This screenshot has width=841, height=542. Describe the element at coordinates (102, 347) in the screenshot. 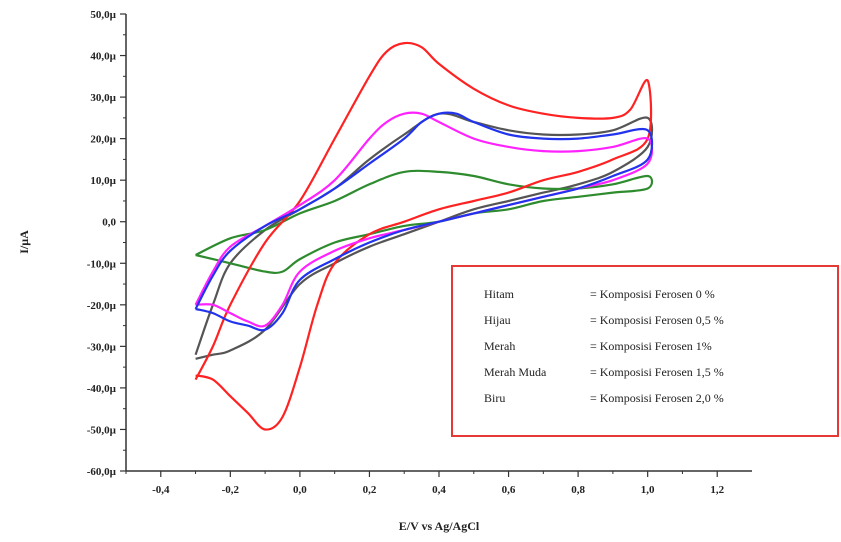

I see `y-tick-label: -30,0µ` at that location.